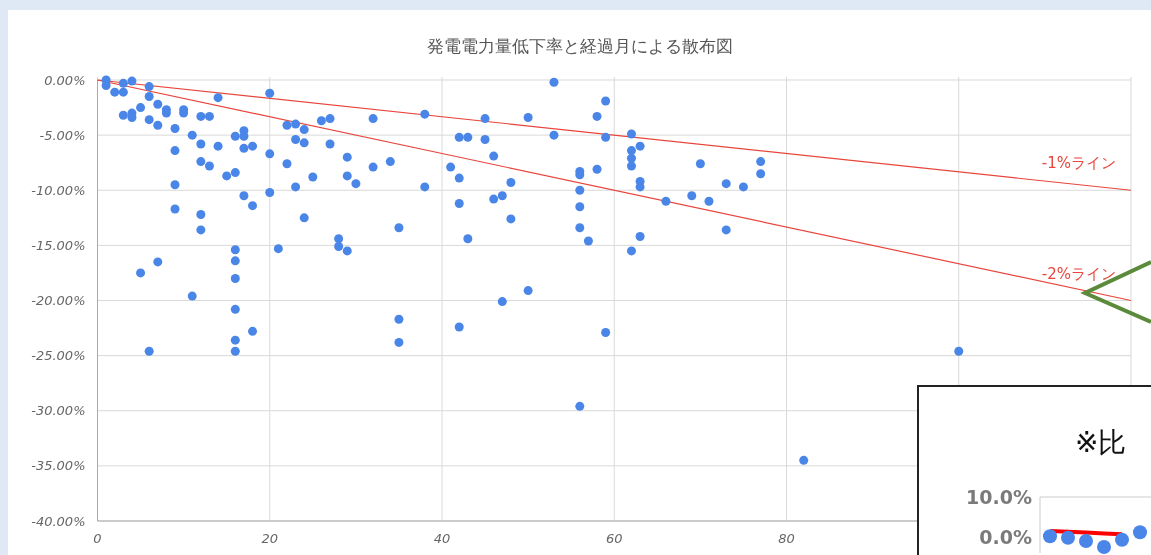 This screenshot has width=1151, height=555. What do you see at coordinates (65, 80) in the screenshot?
I see `y-tick-label: 0.00%` at bounding box center [65, 80].